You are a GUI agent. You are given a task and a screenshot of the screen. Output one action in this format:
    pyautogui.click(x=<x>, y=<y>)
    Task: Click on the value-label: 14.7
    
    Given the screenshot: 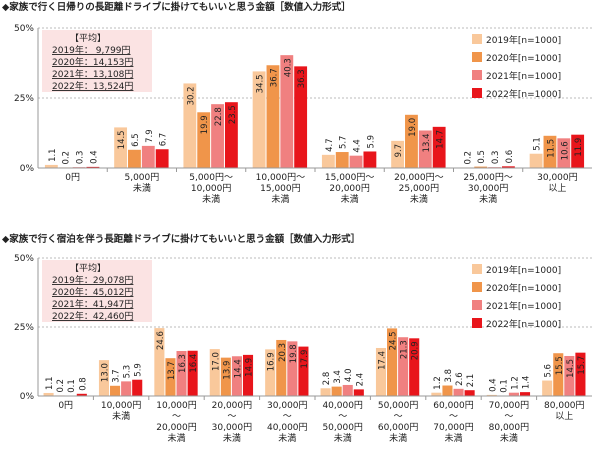 What is the action you would take?
    pyautogui.click(x=441, y=139)
    